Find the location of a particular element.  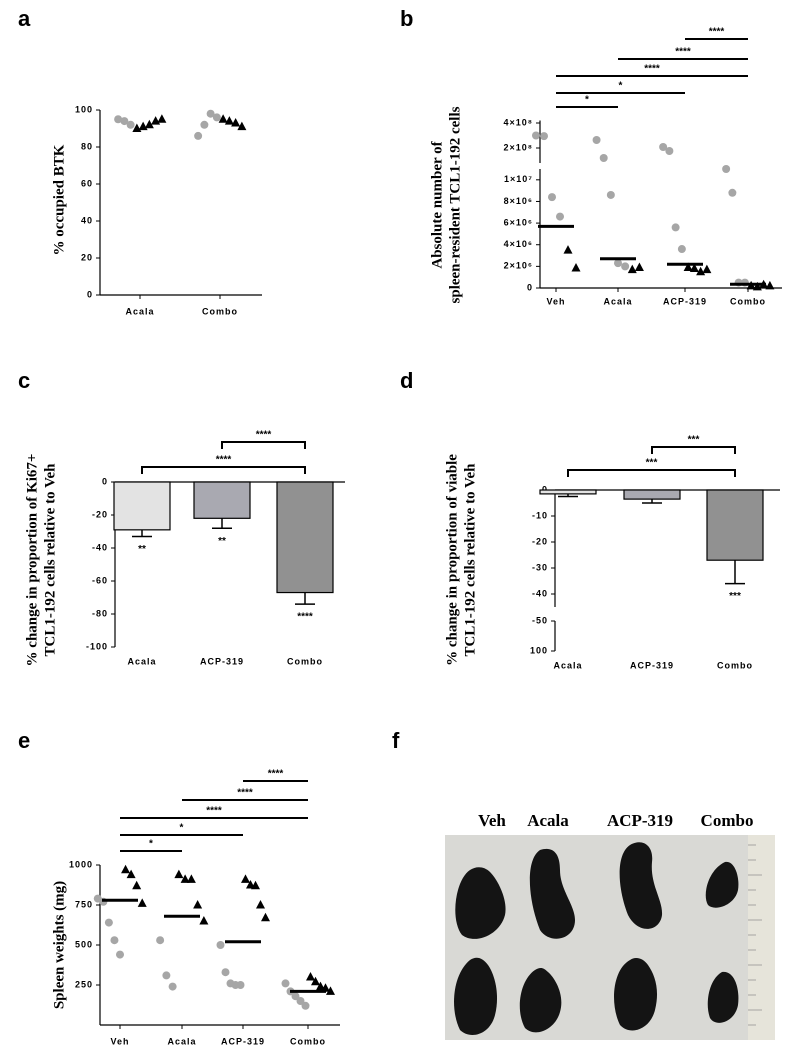

y-tick-label: -10 is located at coordinates (540, 515).